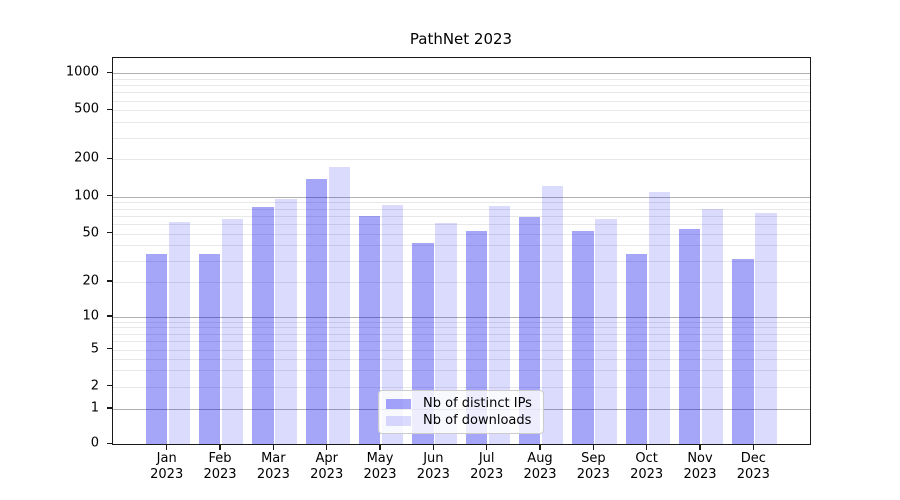 This screenshot has height=500, width=900. I want to click on bar-feb-distinct-ips, so click(209, 349).